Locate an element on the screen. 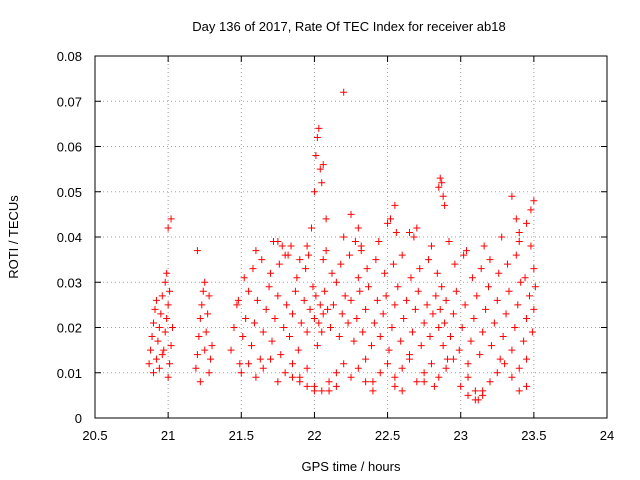 Image resolution: width=640 pixels, height=480 pixels. y-tick-label: 0.03 is located at coordinates (69, 282).